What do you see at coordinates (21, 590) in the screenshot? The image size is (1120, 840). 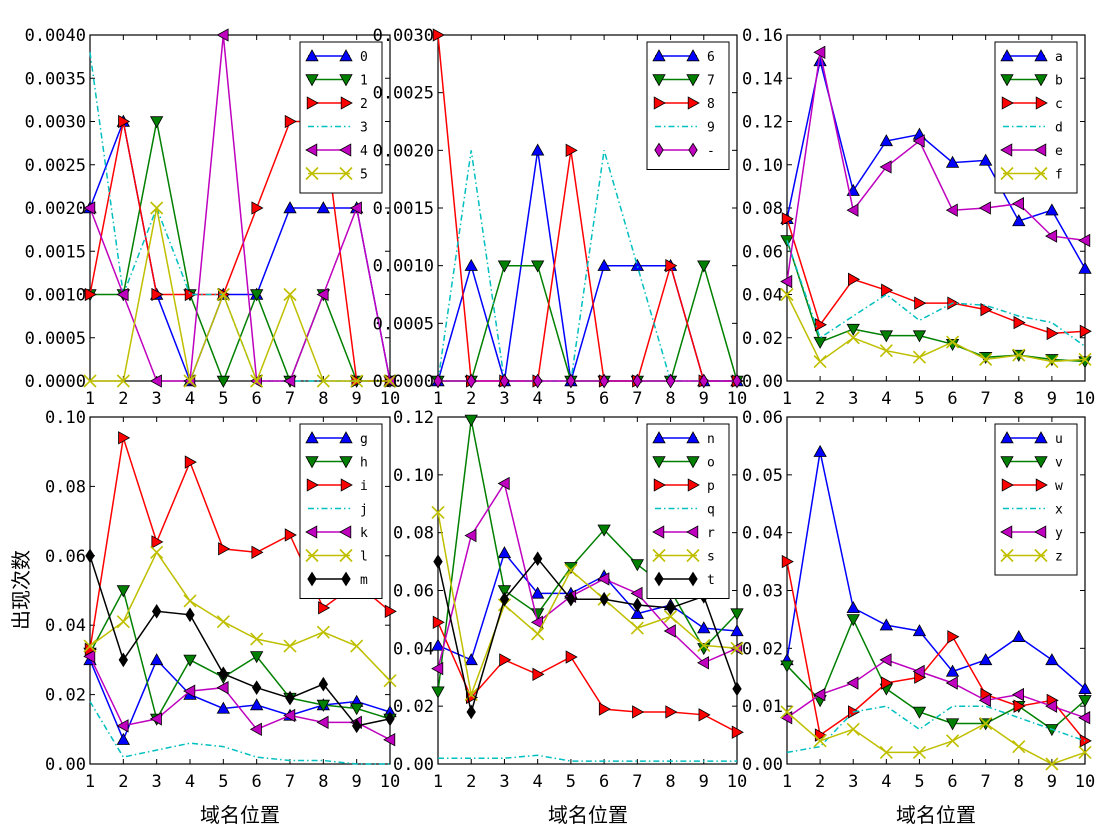 I see `y-axis-label: 出现次数` at bounding box center [21, 590].